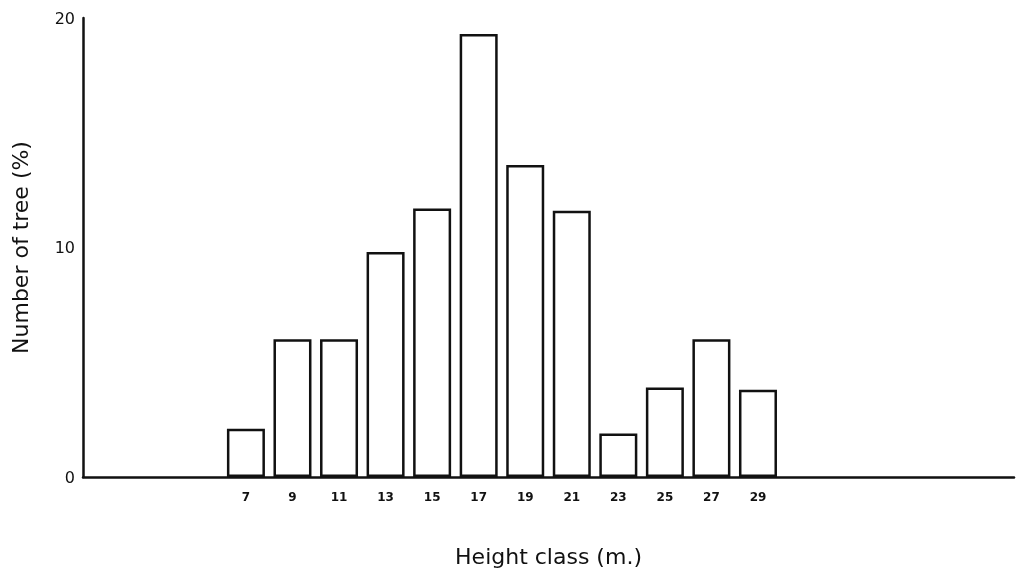 This screenshot has width=1016, height=582. What do you see at coordinates (432, 497) in the screenshot?
I see `x-tick-label: 15` at bounding box center [432, 497].